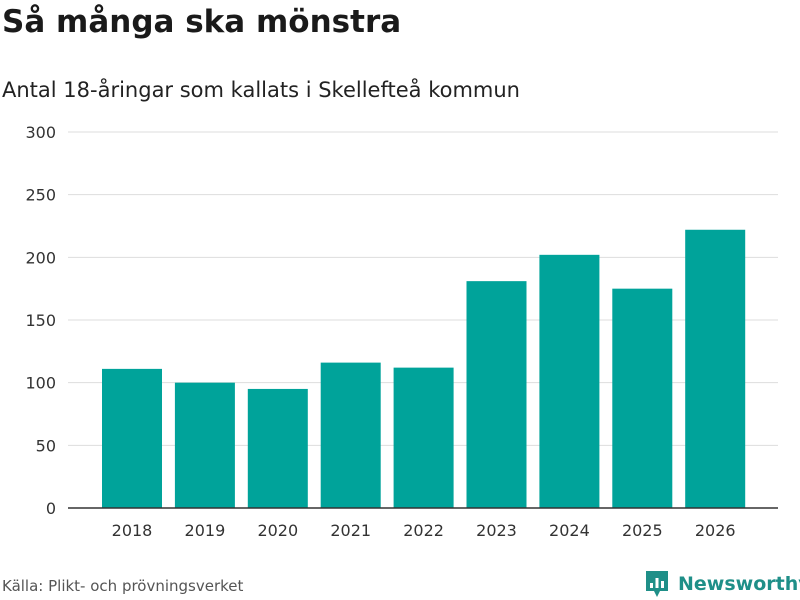 This screenshot has height=600, width=800. What do you see at coordinates (40, 257) in the screenshot?
I see `y-tick-label: 200` at bounding box center [40, 257].